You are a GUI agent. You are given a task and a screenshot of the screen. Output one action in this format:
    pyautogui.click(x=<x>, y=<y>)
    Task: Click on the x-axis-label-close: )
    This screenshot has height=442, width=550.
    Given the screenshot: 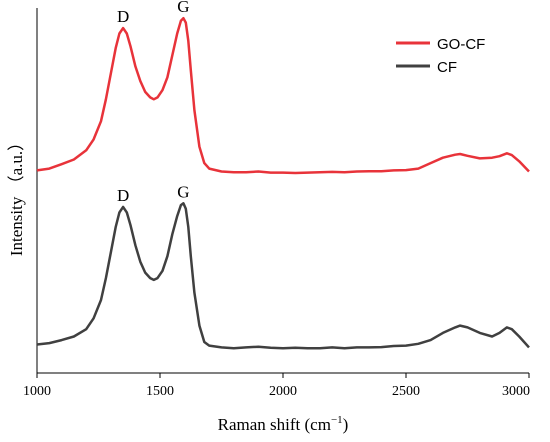 What is the action you would take?
    pyautogui.click(x=346, y=424)
    